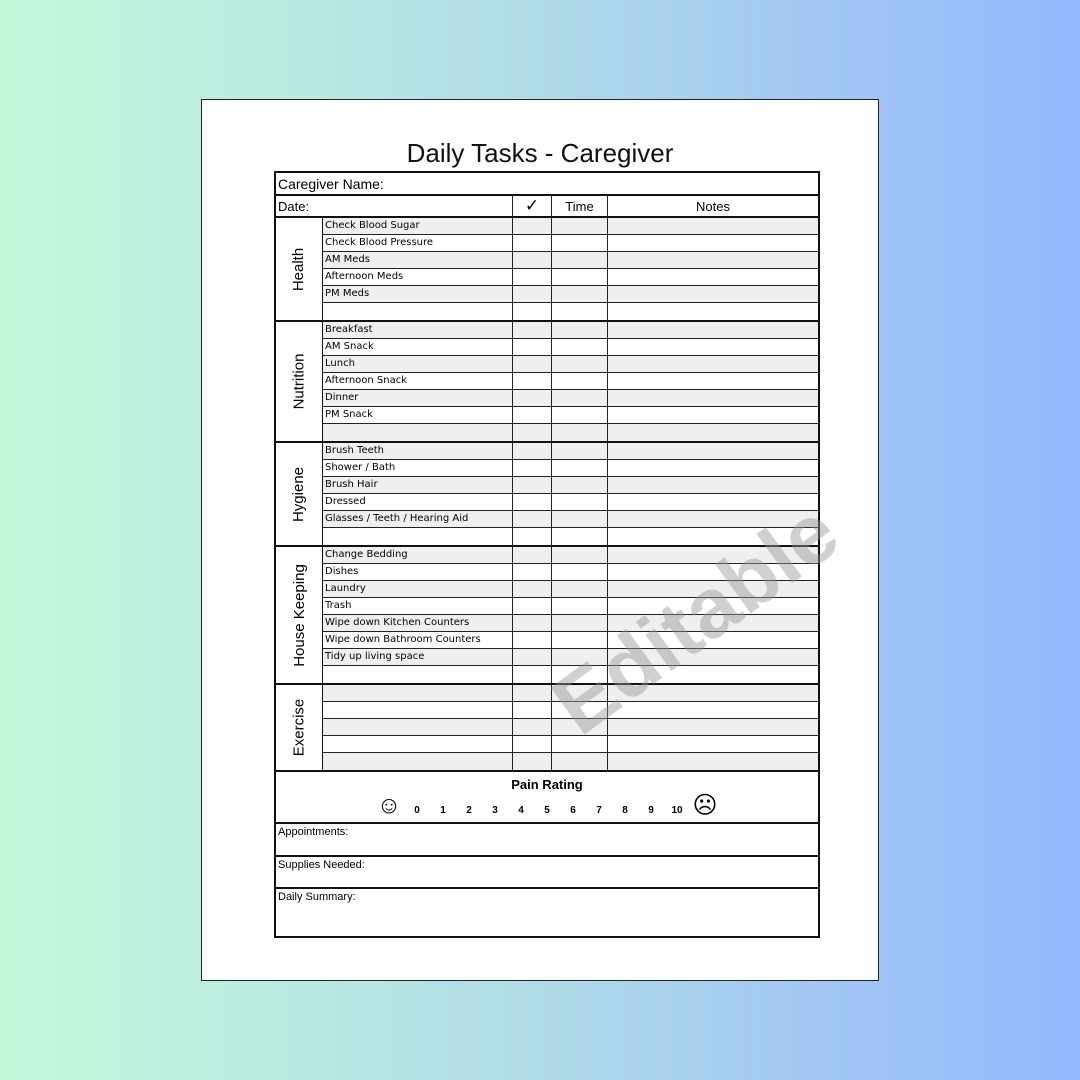  Describe the element at coordinates (418, 623) in the screenshot. I see `task-name: Wipe down Kitchen Counters` at that location.